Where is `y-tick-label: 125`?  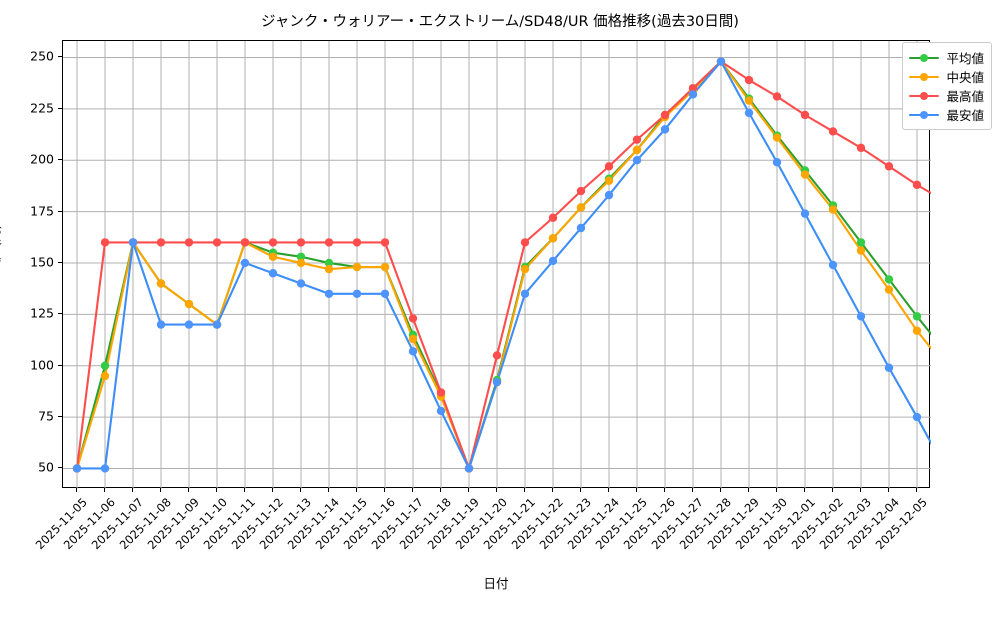
y-tick-label: 125 is located at coordinates (42, 313).